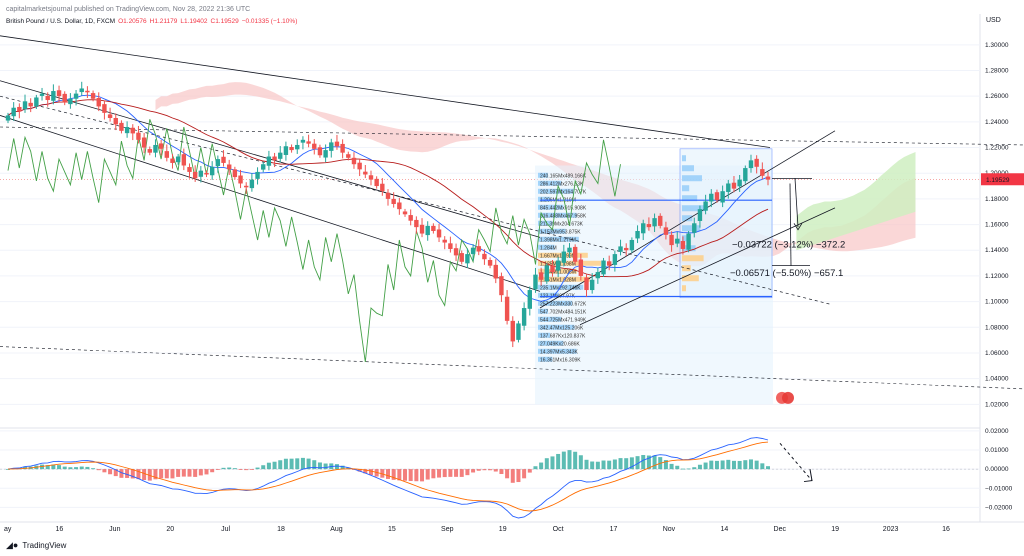  What do you see at coordinates (563, 176) in the screenshot?
I see `vp-bar-label: 240.165Mx489.166K` at bounding box center [563, 176].